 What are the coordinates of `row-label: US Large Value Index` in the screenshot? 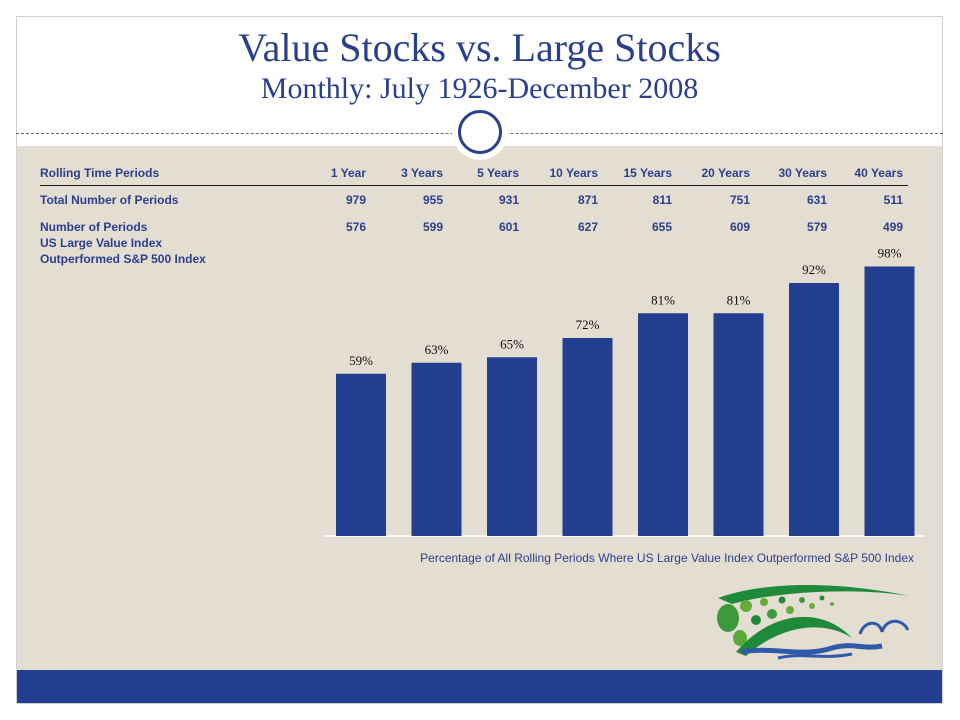 It's located at (101, 243).